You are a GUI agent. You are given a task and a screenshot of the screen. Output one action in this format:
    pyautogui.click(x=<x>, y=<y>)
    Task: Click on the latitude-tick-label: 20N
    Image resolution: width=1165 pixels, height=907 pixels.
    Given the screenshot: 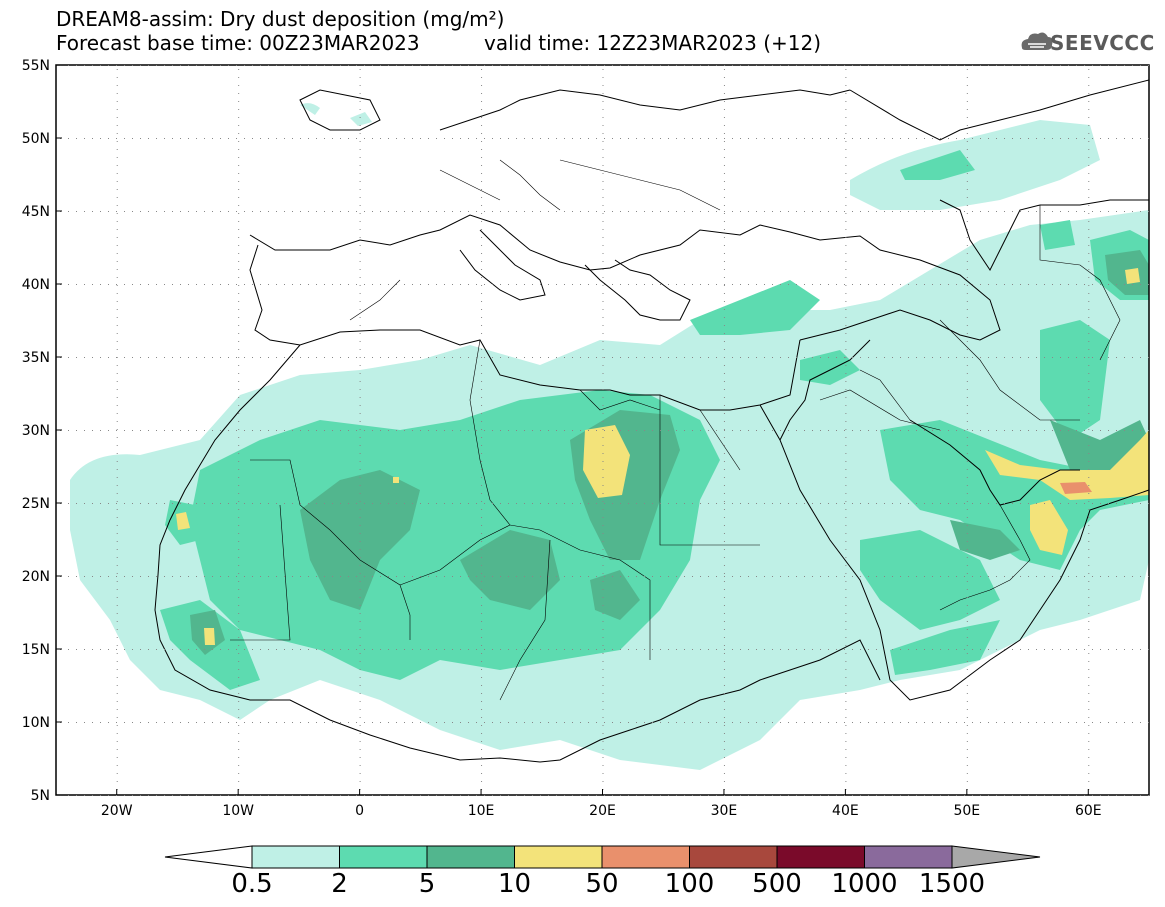 What is the action you would take?
    pyautogui.click(x=36, y=577)
    